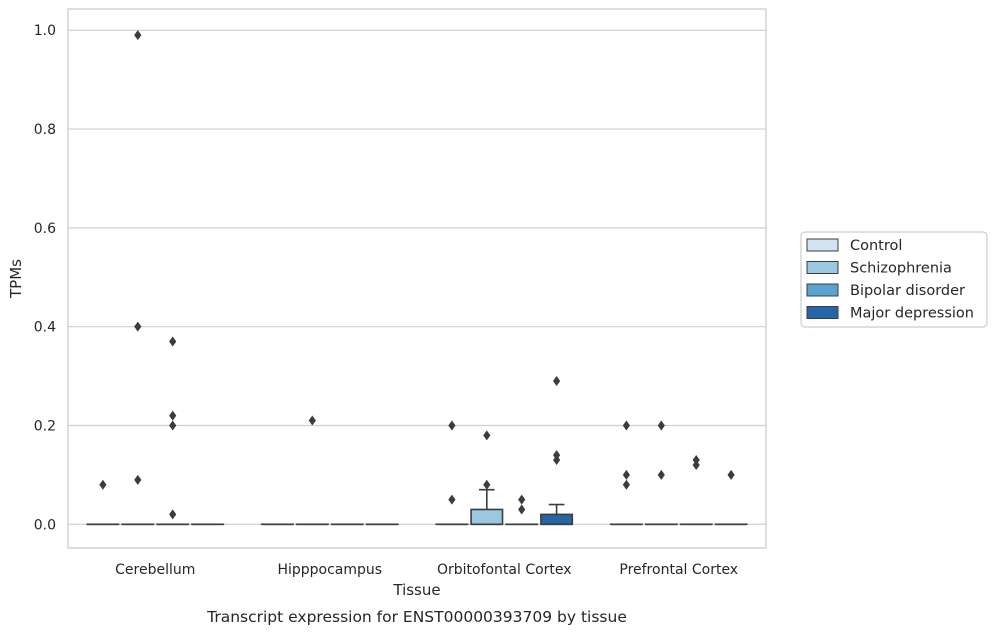  Describe the element at coordinates (45, 525) in the screenshot. I see `y-tick-label: 0.0` at that location.